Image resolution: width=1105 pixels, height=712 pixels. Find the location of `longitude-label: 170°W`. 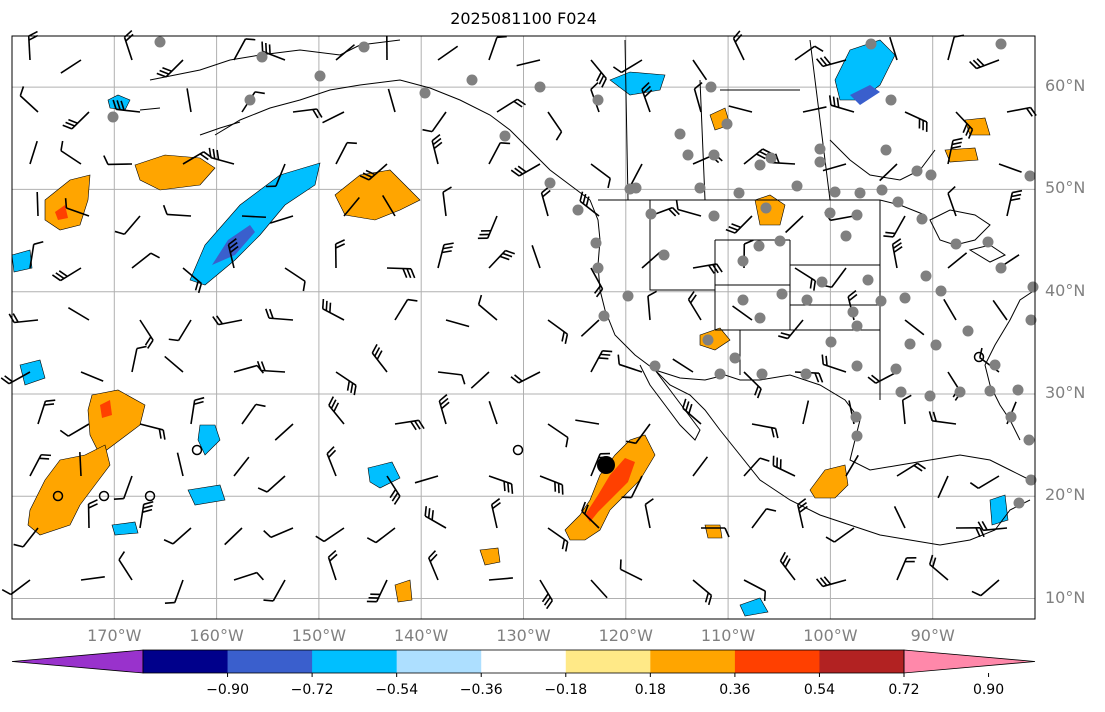

longitude-label: 170°W is located at coordinates (114, 635).